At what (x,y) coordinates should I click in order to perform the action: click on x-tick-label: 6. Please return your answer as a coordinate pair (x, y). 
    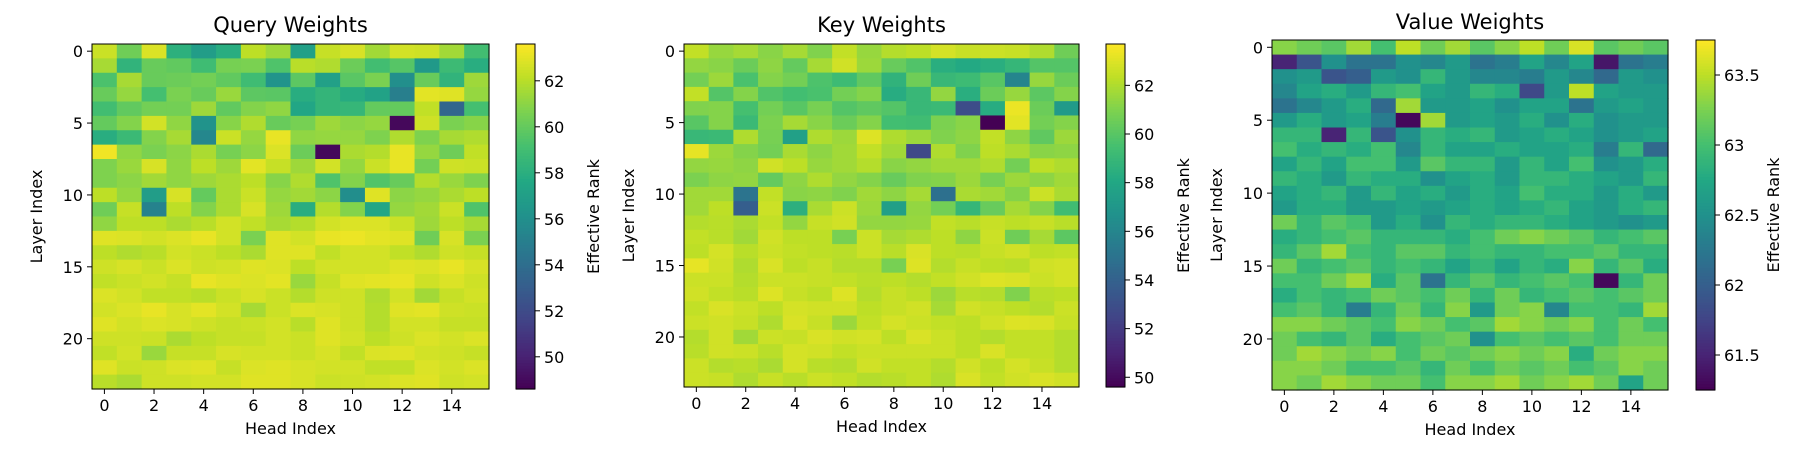
    Looking at the image, I should click on (253, 405).